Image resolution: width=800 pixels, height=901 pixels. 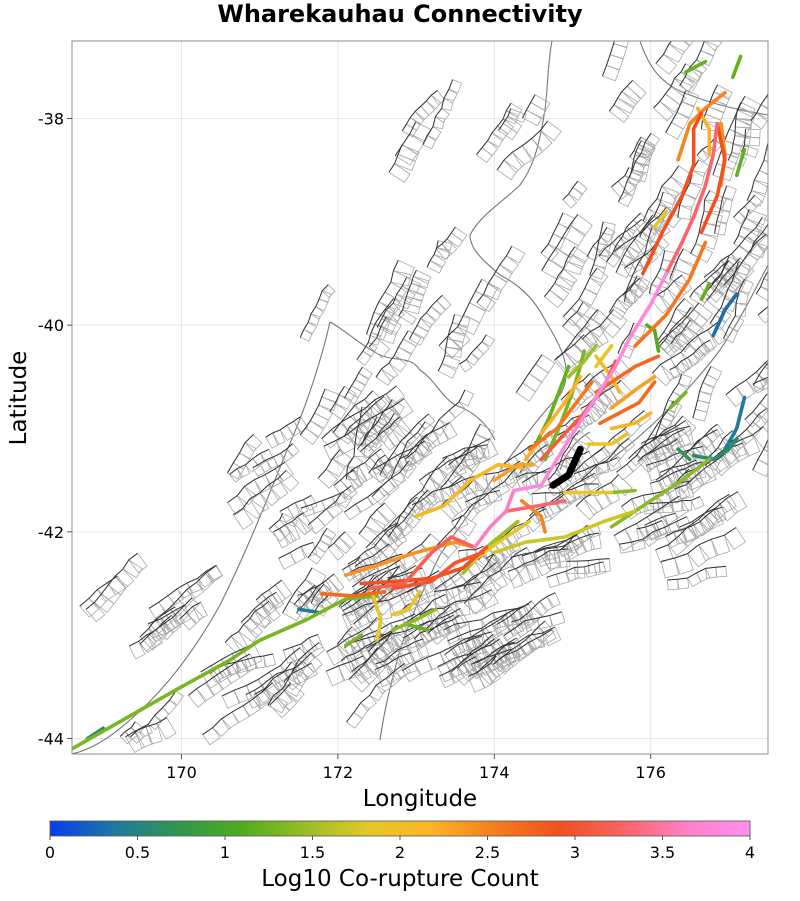 I want to click on colorbar-ticks: 0 0.5 1 1.5 2 2.5 3 3.5 4, so click(x=400, y=849).